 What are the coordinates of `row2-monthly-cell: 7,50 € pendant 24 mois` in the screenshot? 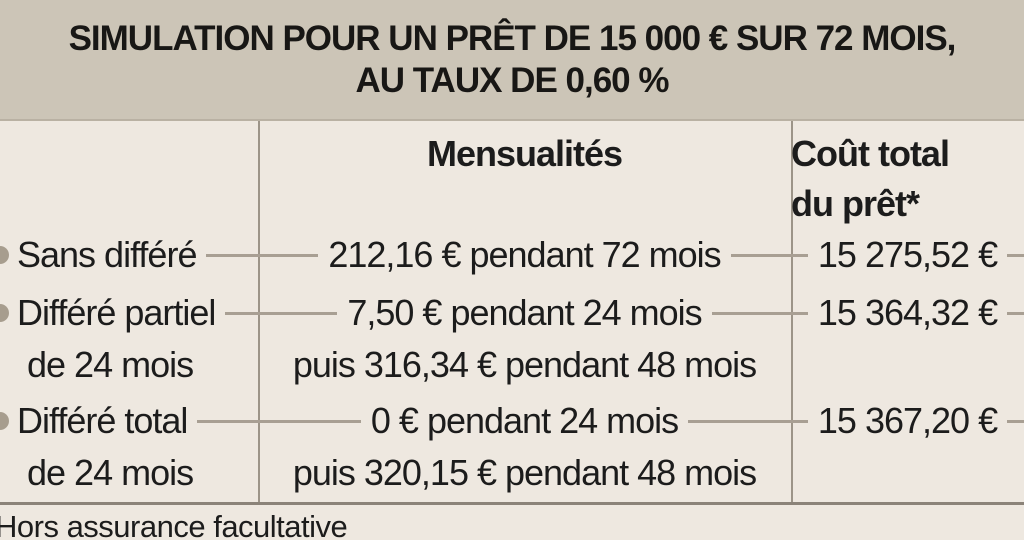 It's located at (524, 313).